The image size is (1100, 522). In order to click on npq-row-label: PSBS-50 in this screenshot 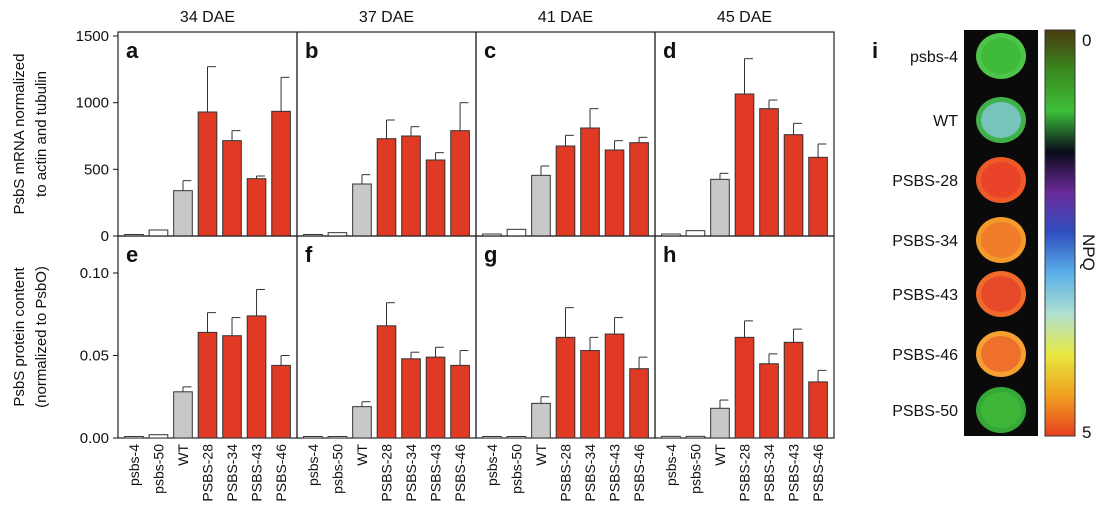, I will do `click(925, 411)`.